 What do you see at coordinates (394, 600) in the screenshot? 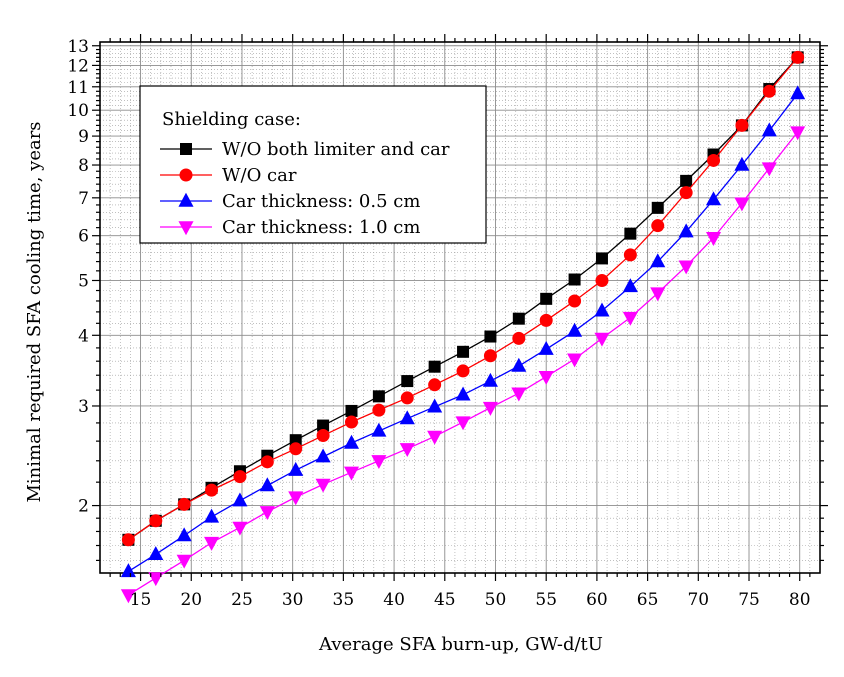
I see `x-tick-label: 40` at bounding box center [394, 600].